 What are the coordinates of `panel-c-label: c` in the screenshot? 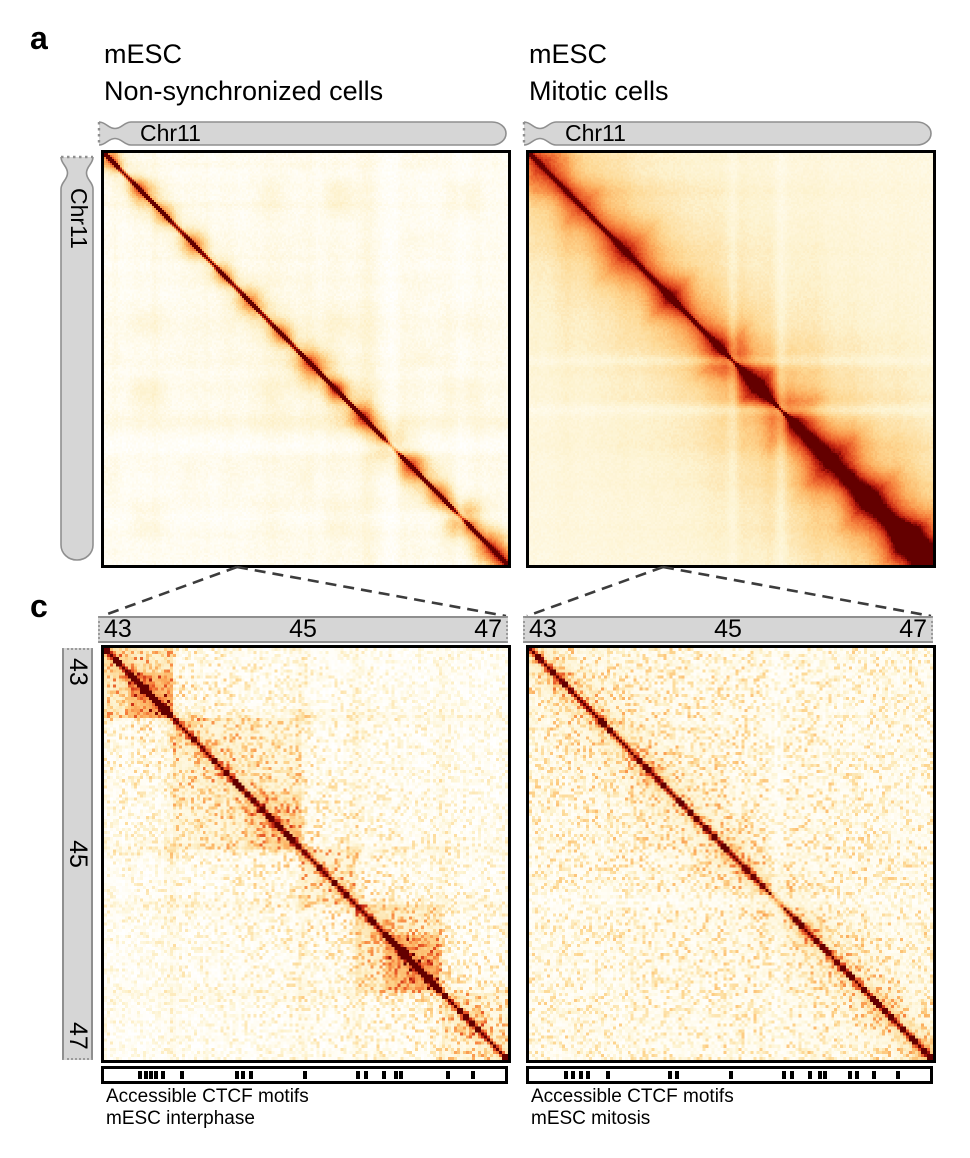 It's located at (39, 606).